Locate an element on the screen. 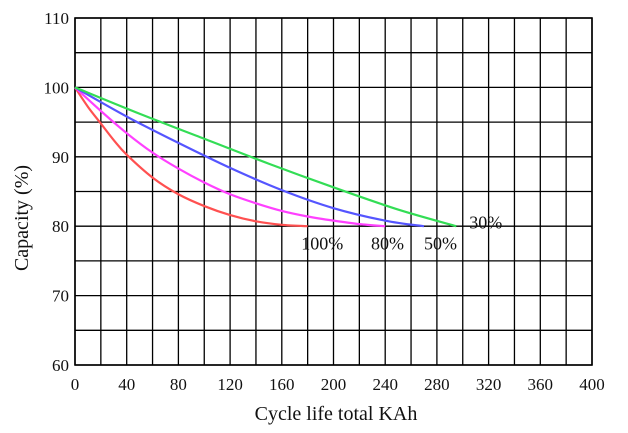 The height and width of the screenshot is (433, 628). x-tick-label: 120 is located at coordinates (230, 384).